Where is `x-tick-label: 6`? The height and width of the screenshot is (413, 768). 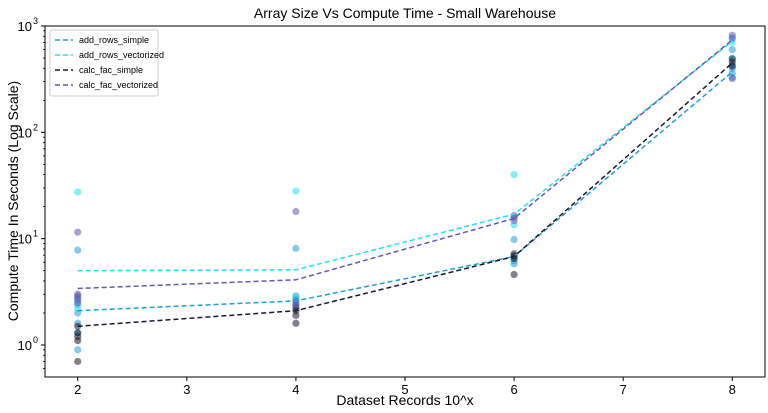
x-tick-label: 6 is located at coordinates (513, 389).